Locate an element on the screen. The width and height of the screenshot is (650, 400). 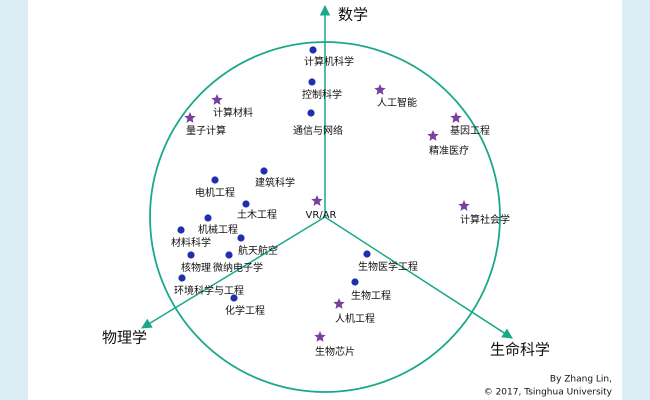
node-label: 量子计算 is located at coordinates (206, 130).